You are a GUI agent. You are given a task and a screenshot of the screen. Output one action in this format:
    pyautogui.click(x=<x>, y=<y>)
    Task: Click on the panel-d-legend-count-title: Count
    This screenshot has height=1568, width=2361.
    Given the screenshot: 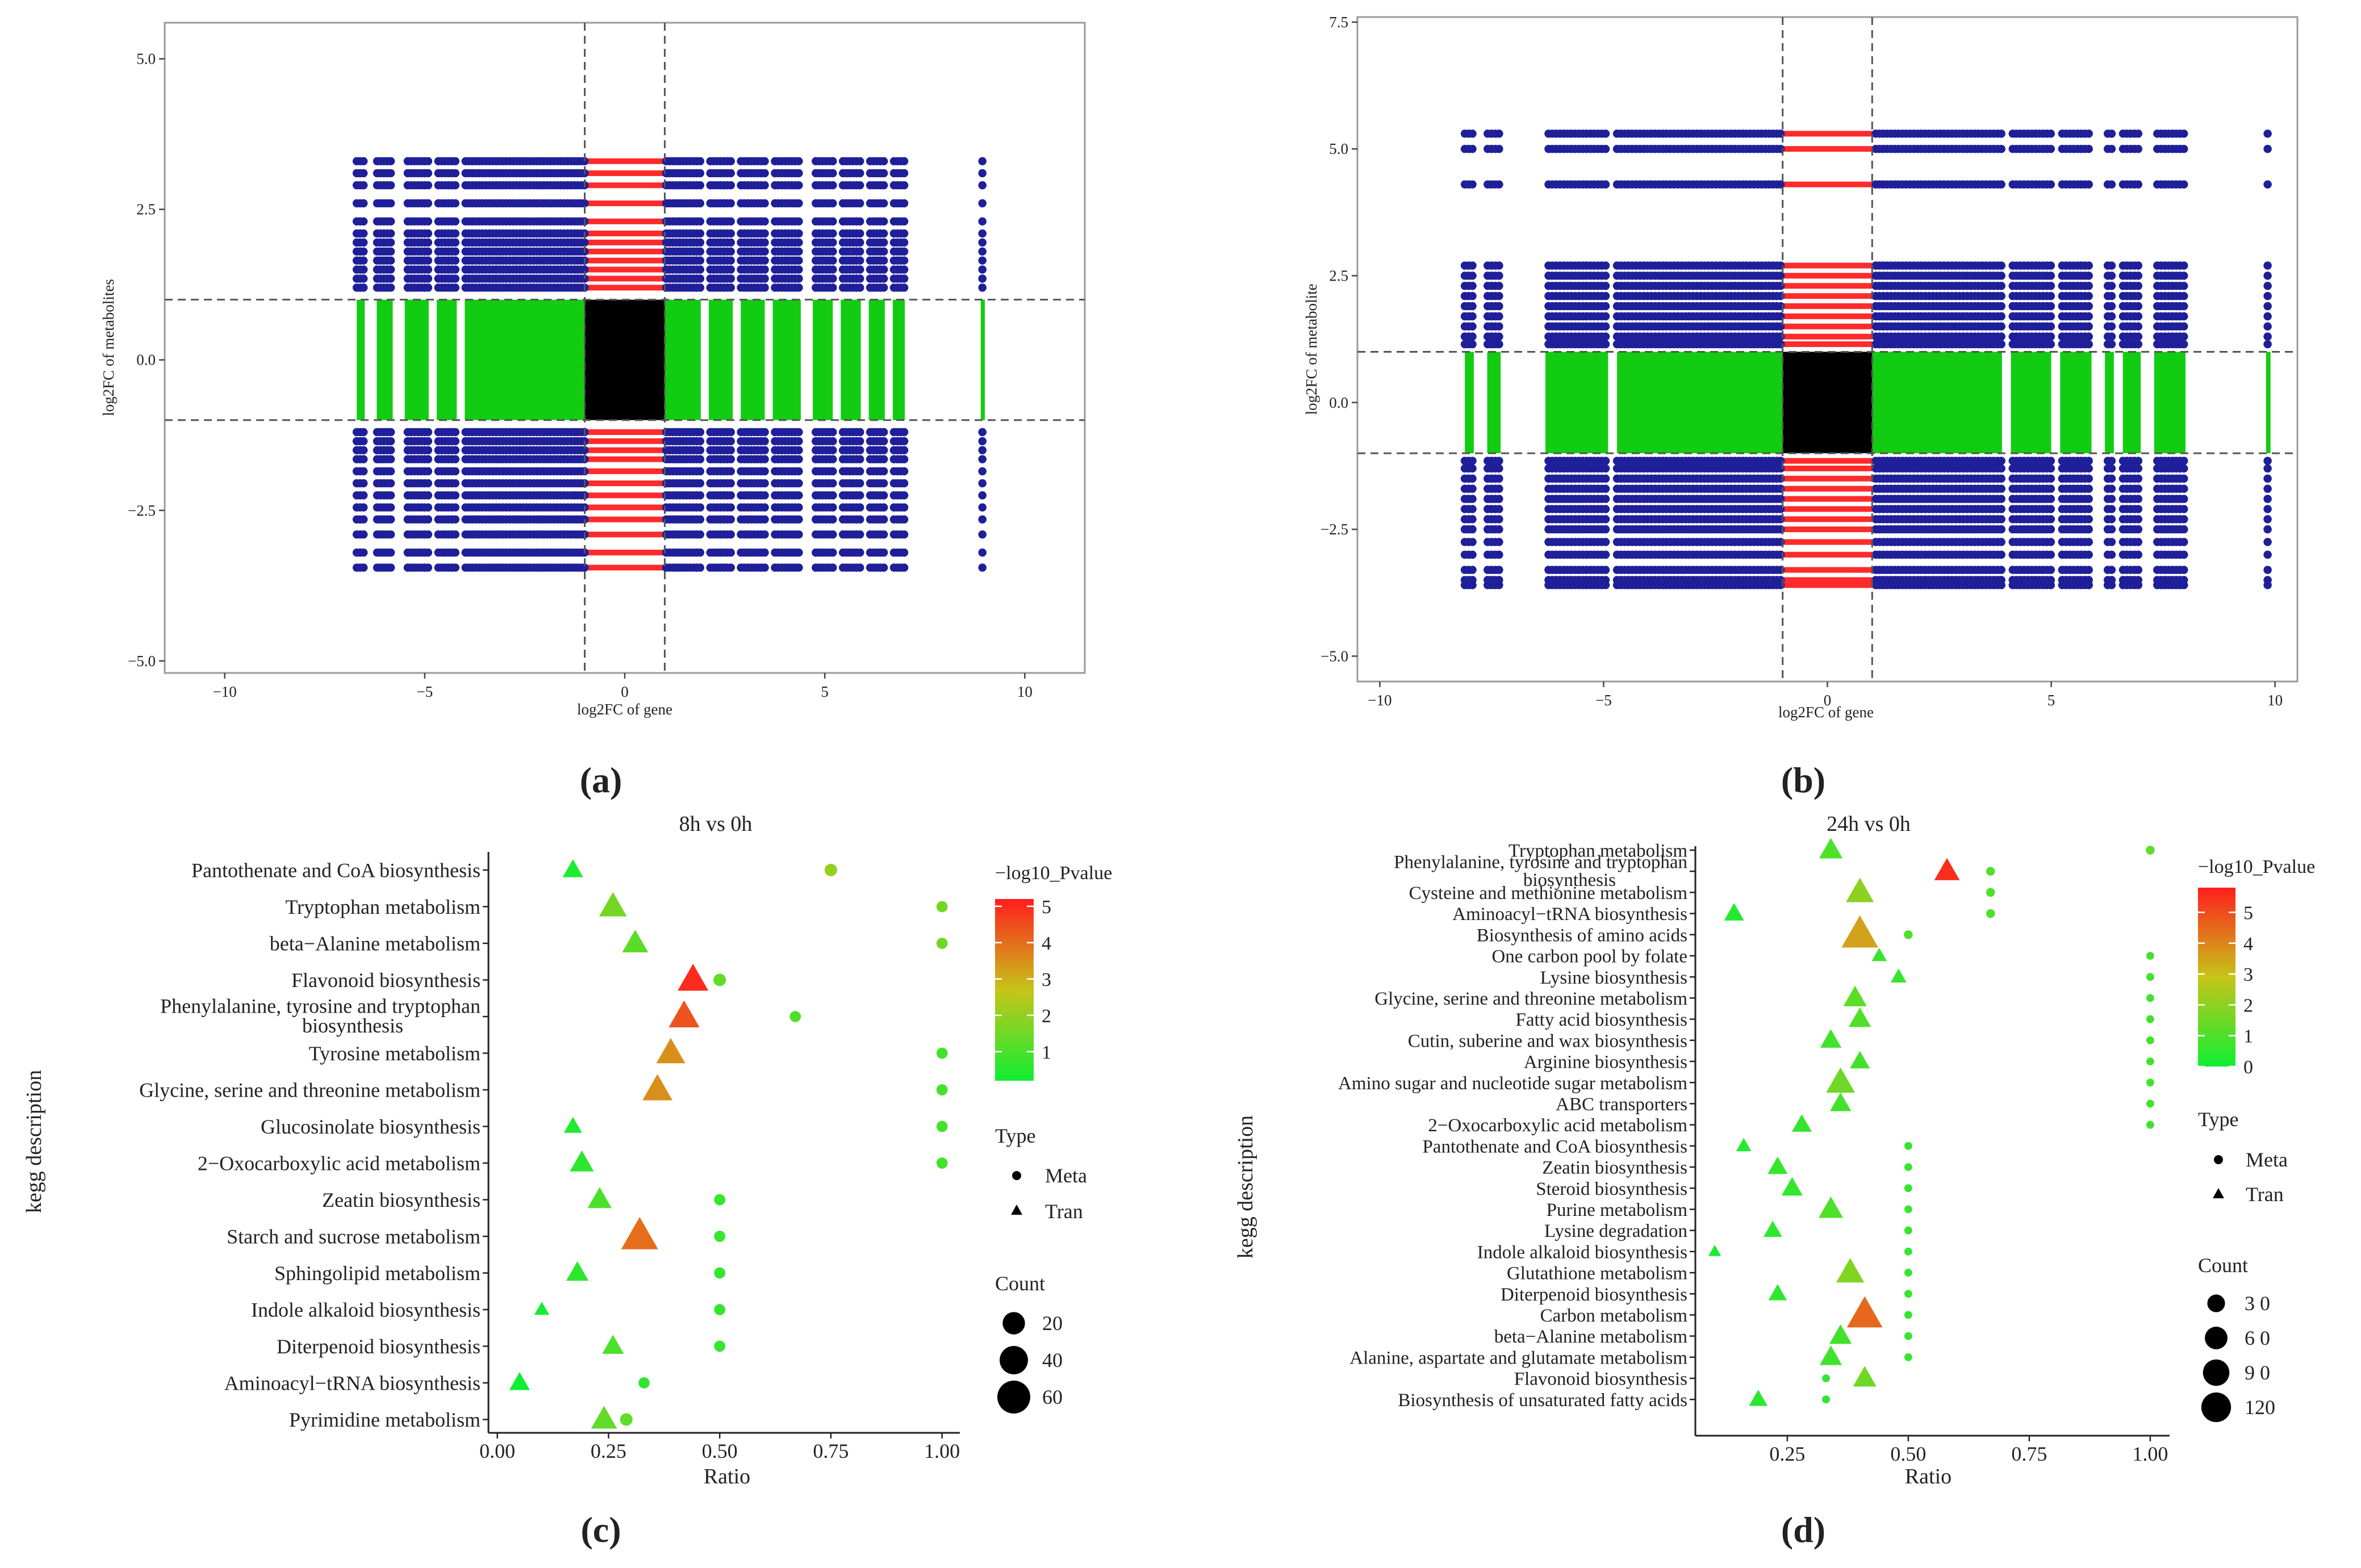 What is the action you would take?
    pyautogui.click(x=2223, y=1266)
    